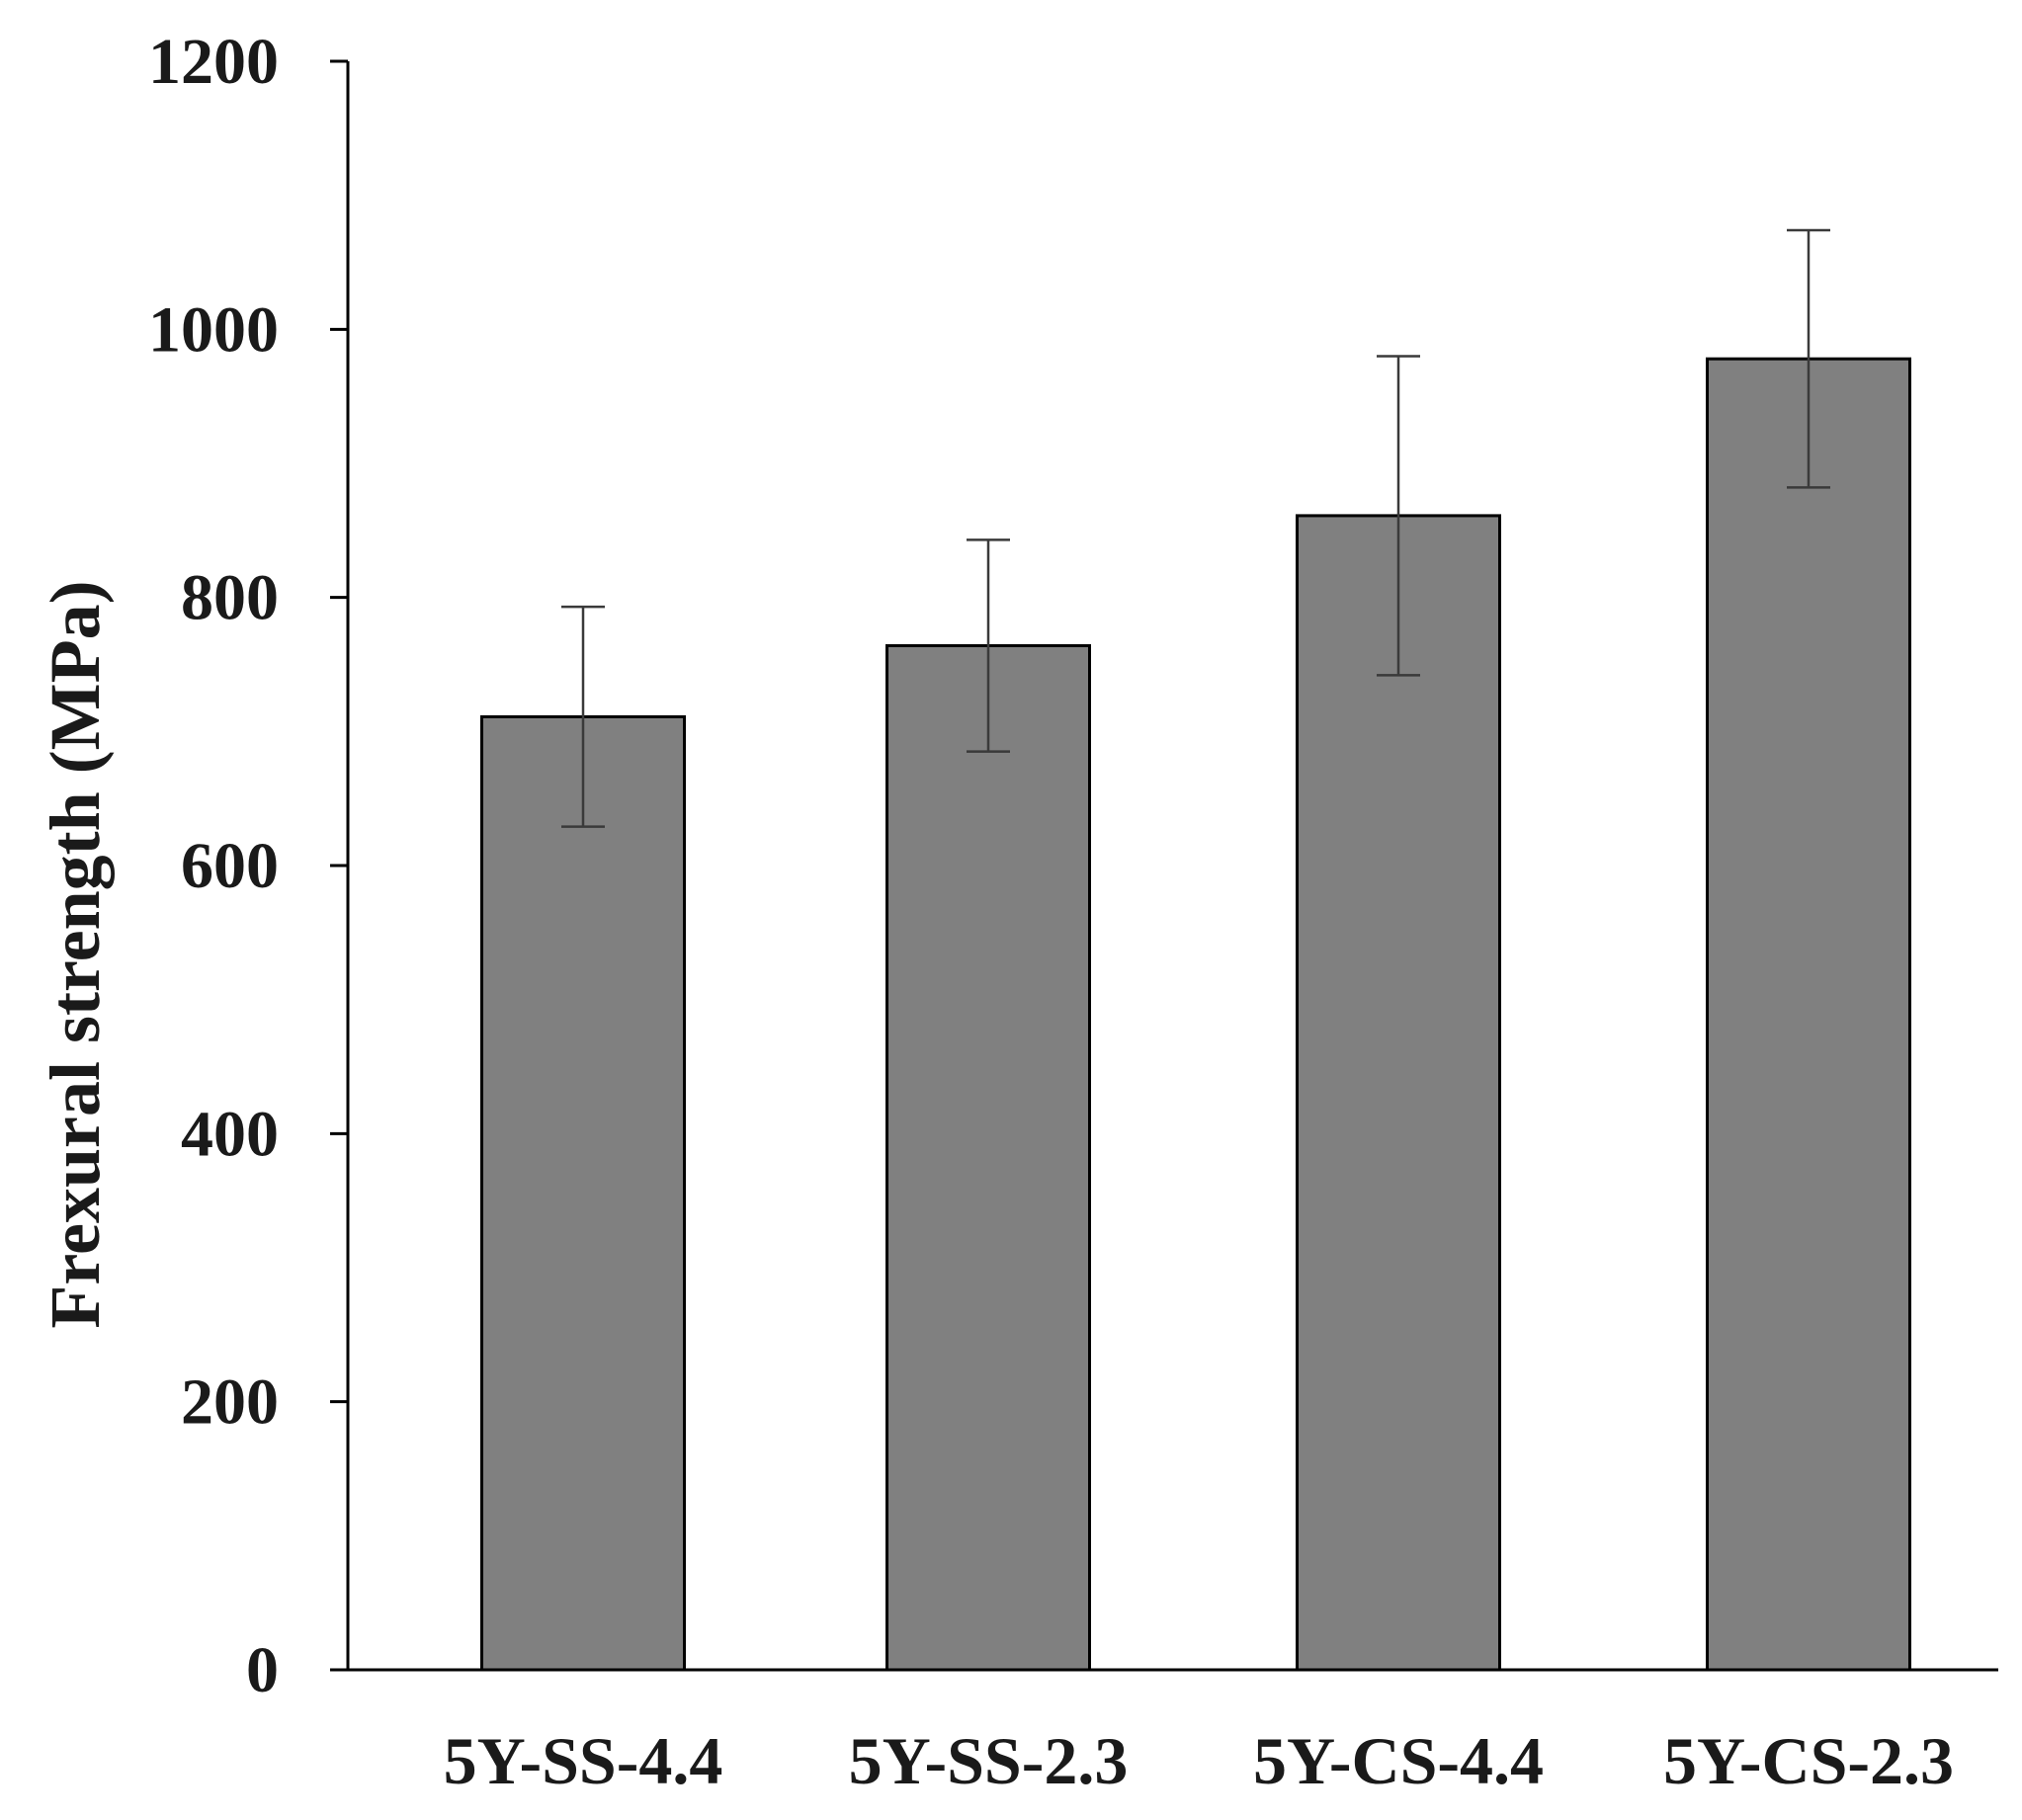 This screenshot has height=1820, width=2022. I want to click on x-category-label: 5Y-SS-2.3, so click(989, 1760).